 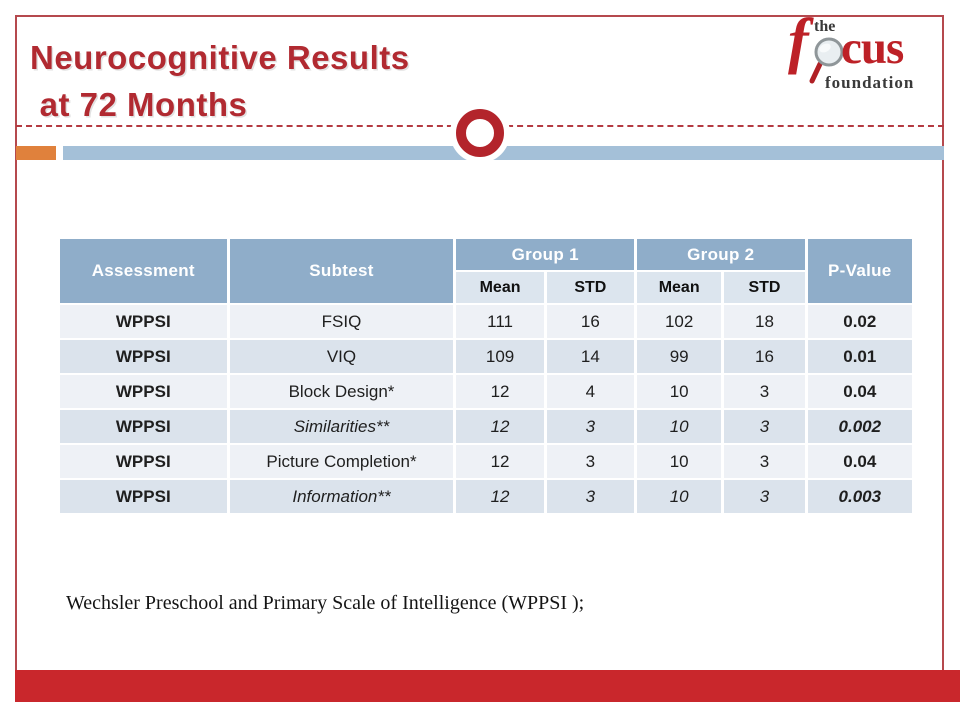 What do you see at coordinates (798, 41) in the screenshot?
I see `logo-letter-f: f` at bounding box center [798, 41].